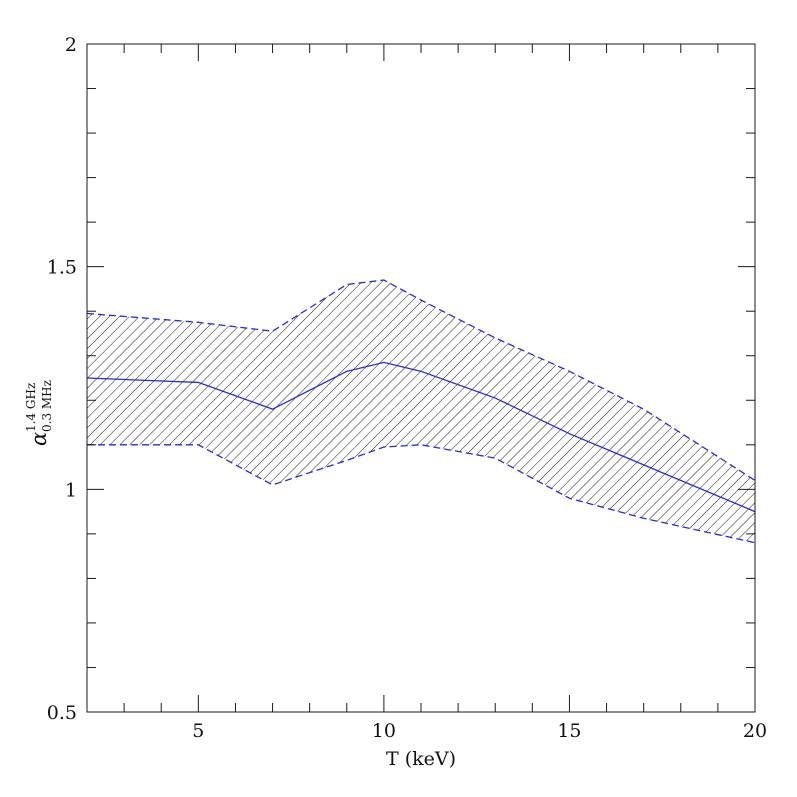 The width and height of the screenshot is (797, 797). Describe the element at coordinates (71, 45) in the screenshot. I see `y-tick-label: 2` at that location.